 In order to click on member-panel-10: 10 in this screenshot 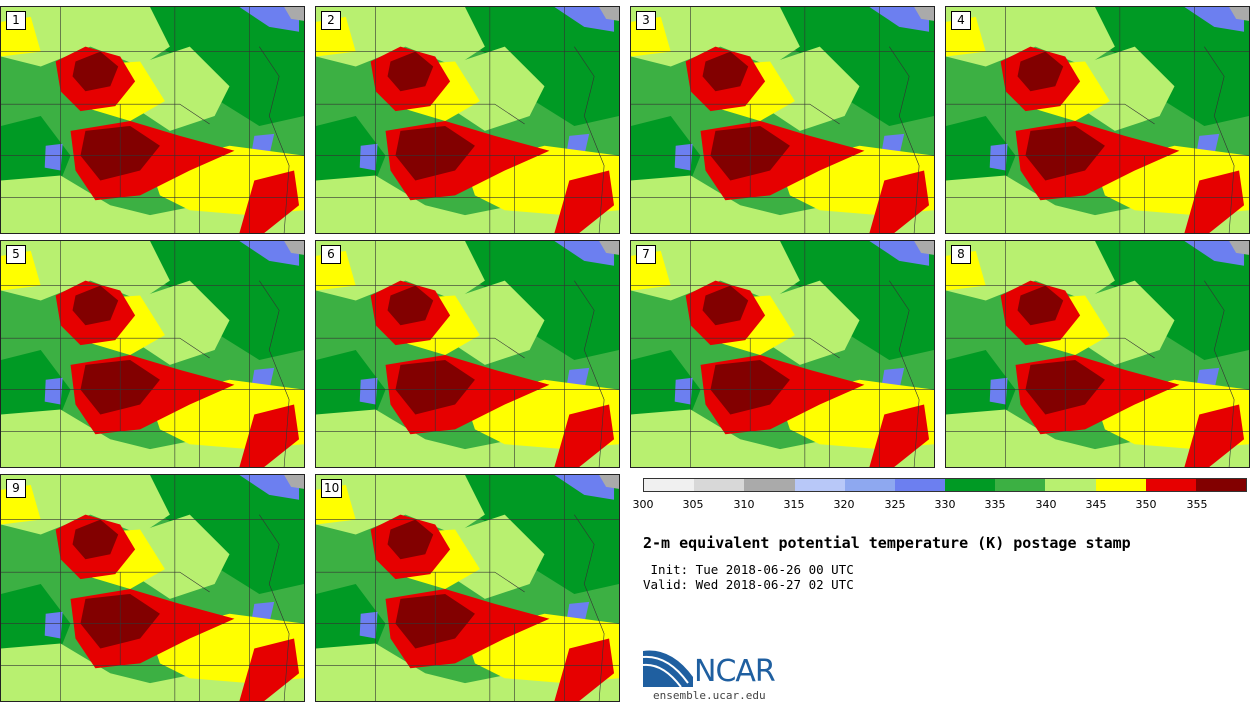, I will do `click(467, 588)`.